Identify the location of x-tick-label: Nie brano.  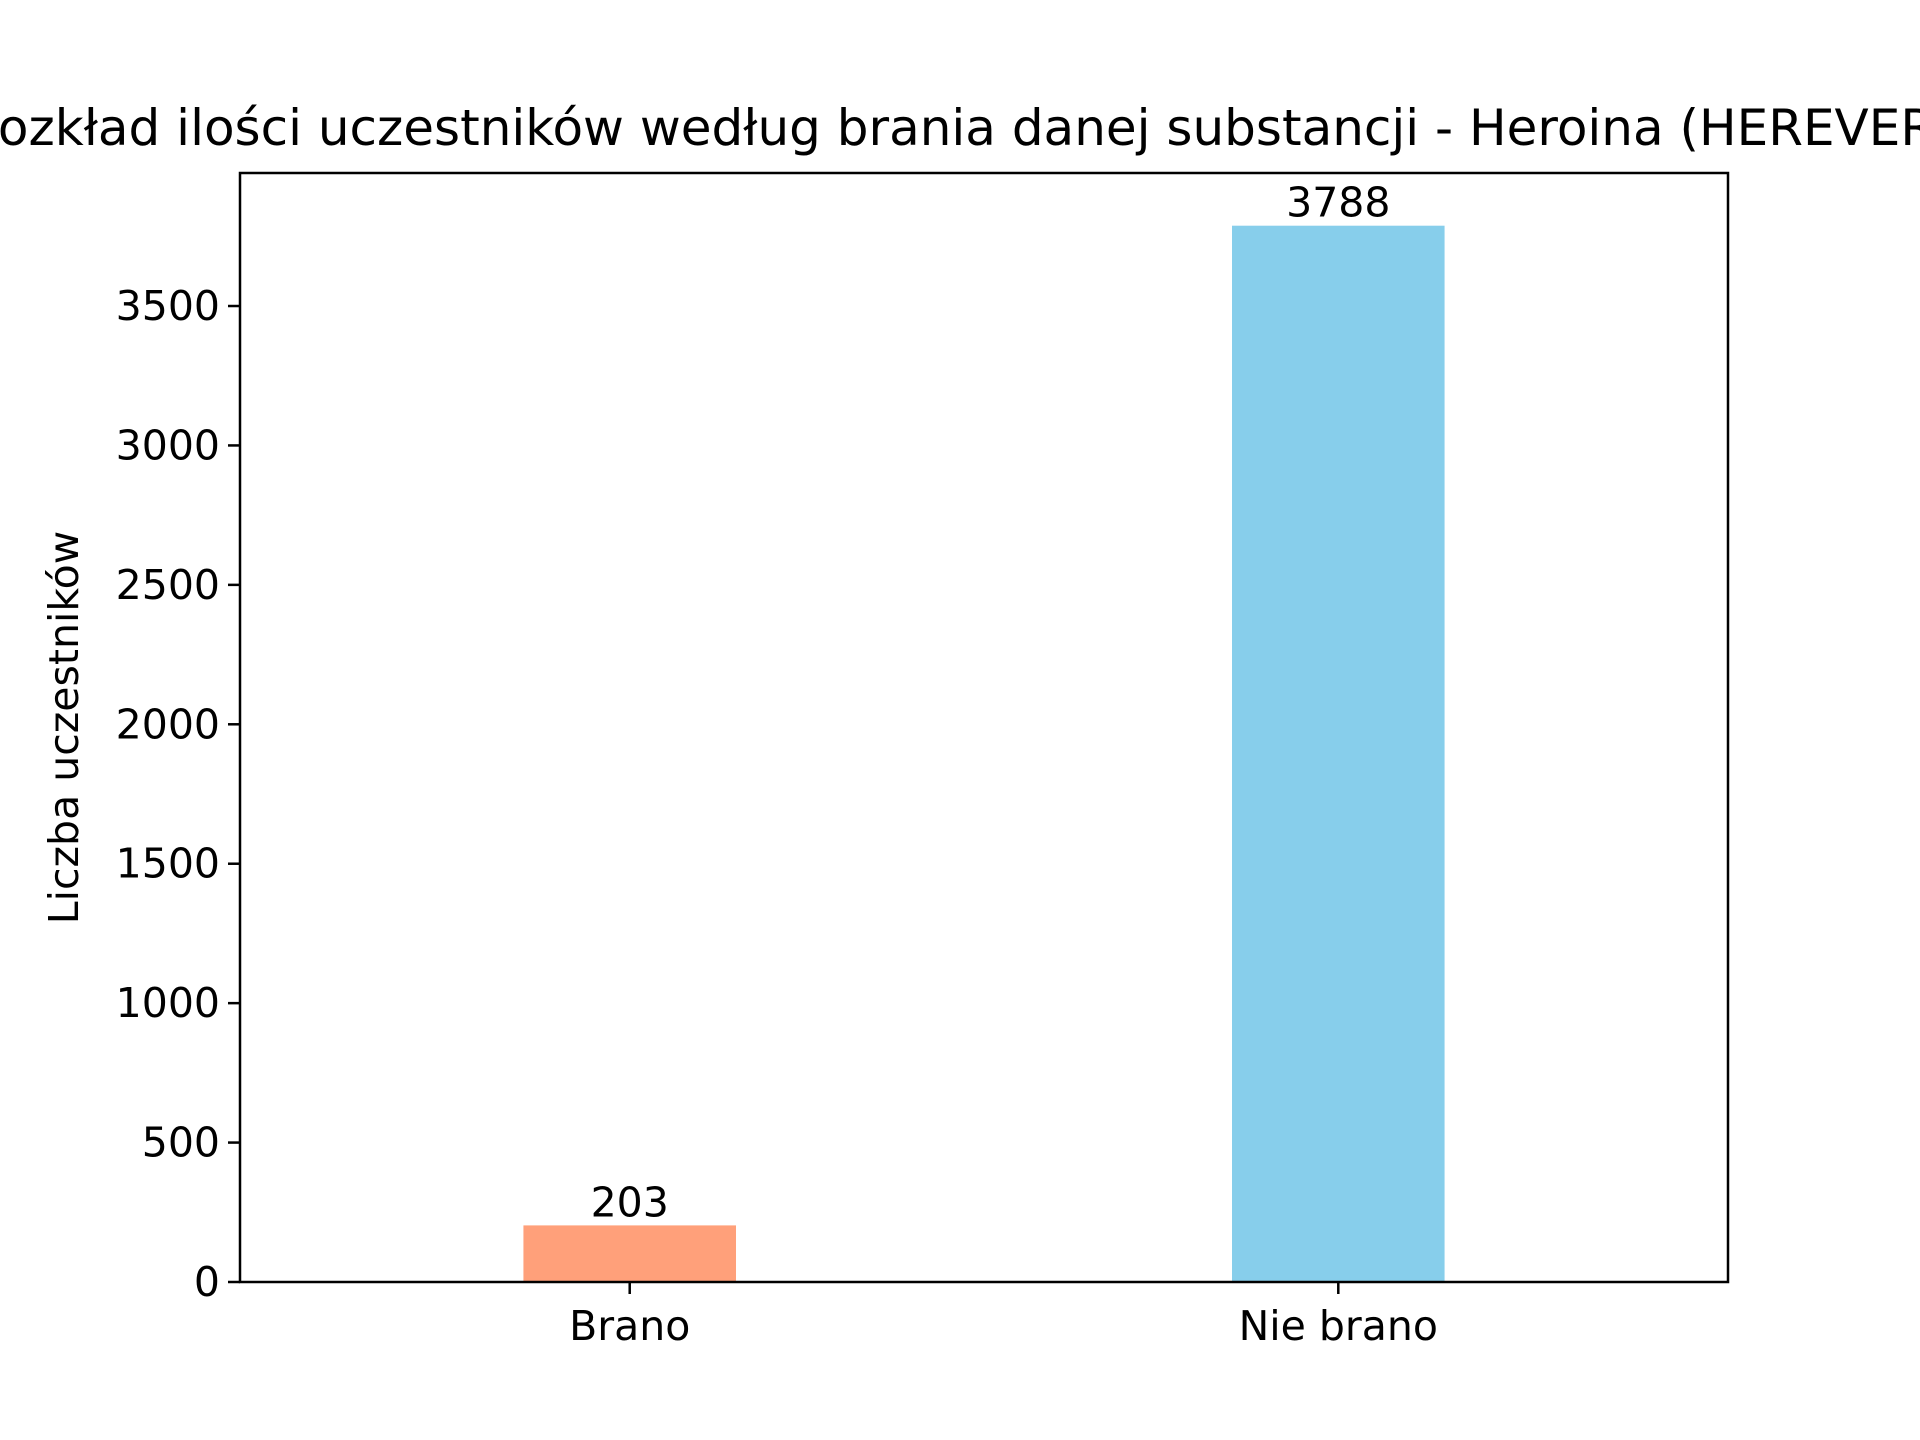
(1338, 1326).